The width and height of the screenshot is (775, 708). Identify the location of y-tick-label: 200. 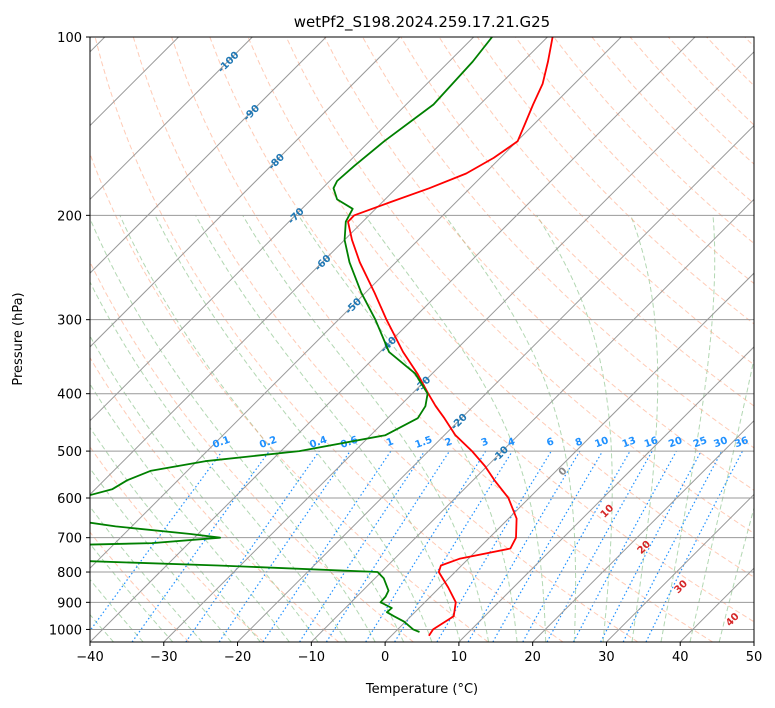
(69, 216).